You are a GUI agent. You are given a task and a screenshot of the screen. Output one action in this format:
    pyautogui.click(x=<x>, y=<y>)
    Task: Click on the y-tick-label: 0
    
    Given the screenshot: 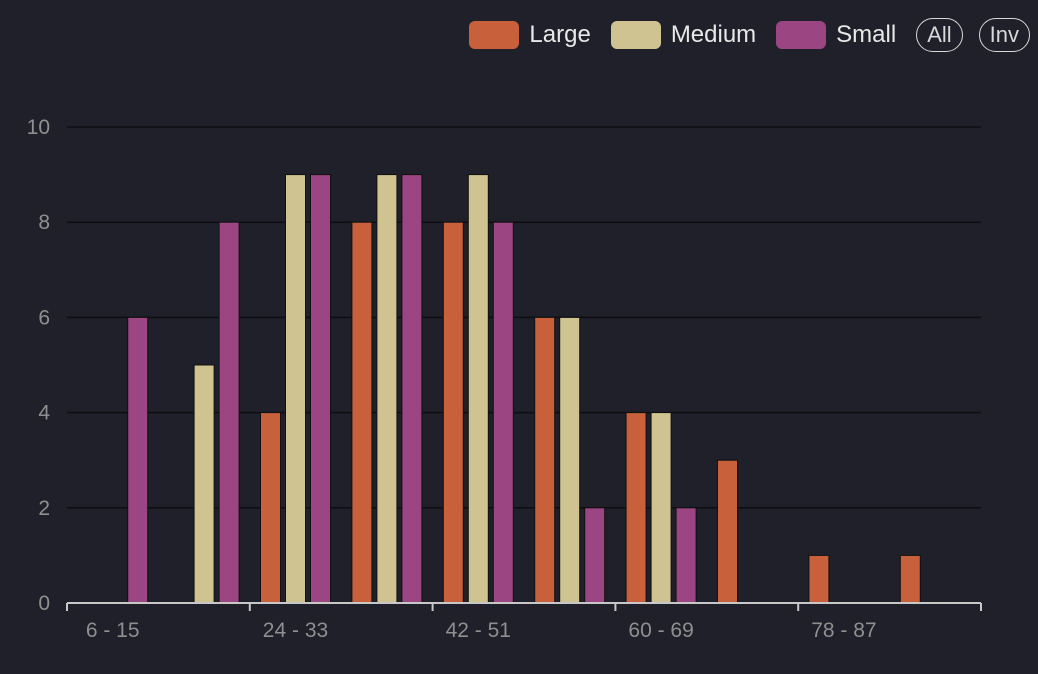 What is the action you would take?
    pyautogui.click(x=44, y=603)
    